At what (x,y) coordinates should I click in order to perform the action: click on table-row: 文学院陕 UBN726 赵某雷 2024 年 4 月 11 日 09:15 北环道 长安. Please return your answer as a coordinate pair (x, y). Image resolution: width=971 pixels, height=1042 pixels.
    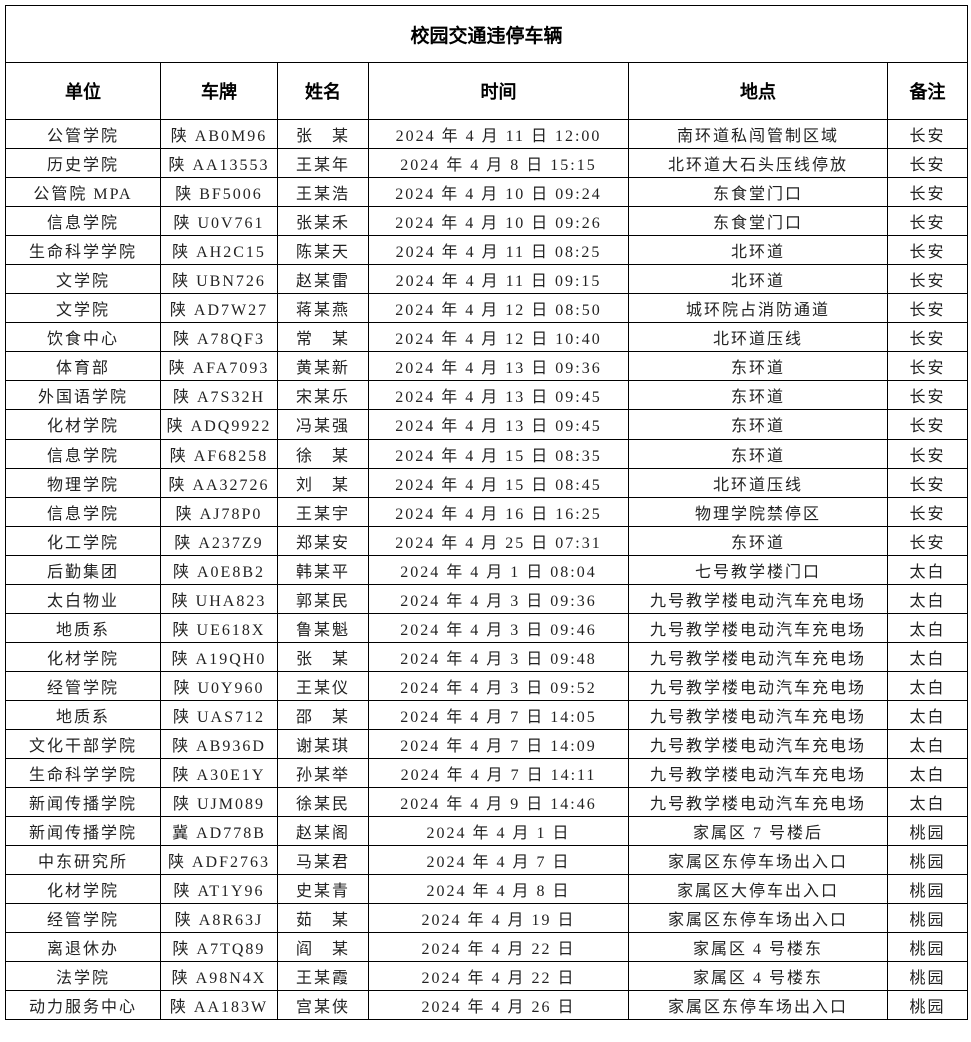
    Looking at the image, I should click on (487, 279).